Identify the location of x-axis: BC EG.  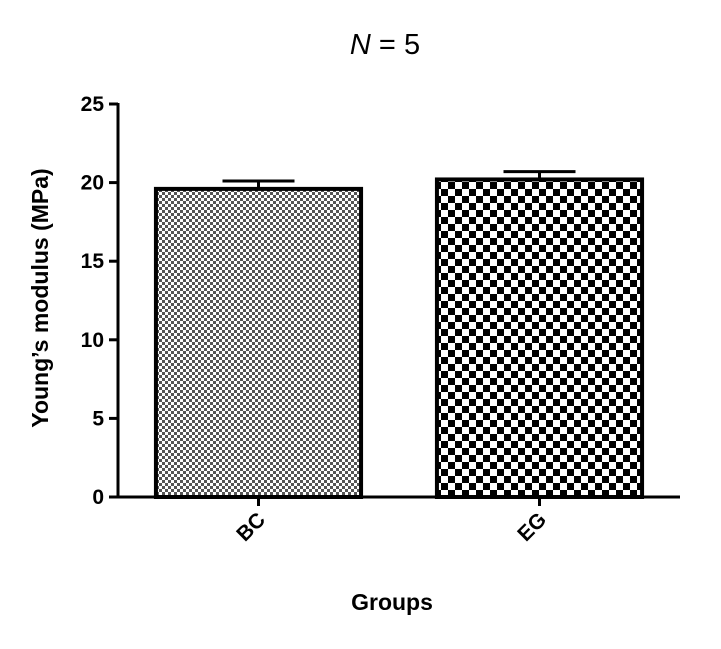
(398, 520).